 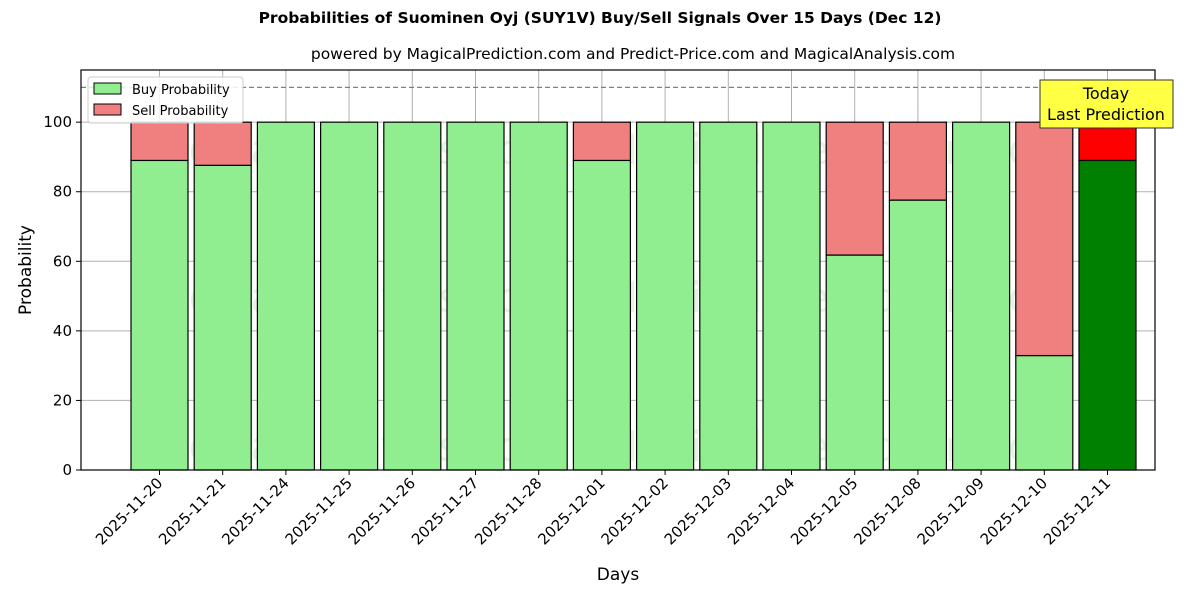 What do you see at coordinates (635, 511) in the screenshot?
I see `x-tick-label: 2025-12-02` at bounding box center [635, 511].